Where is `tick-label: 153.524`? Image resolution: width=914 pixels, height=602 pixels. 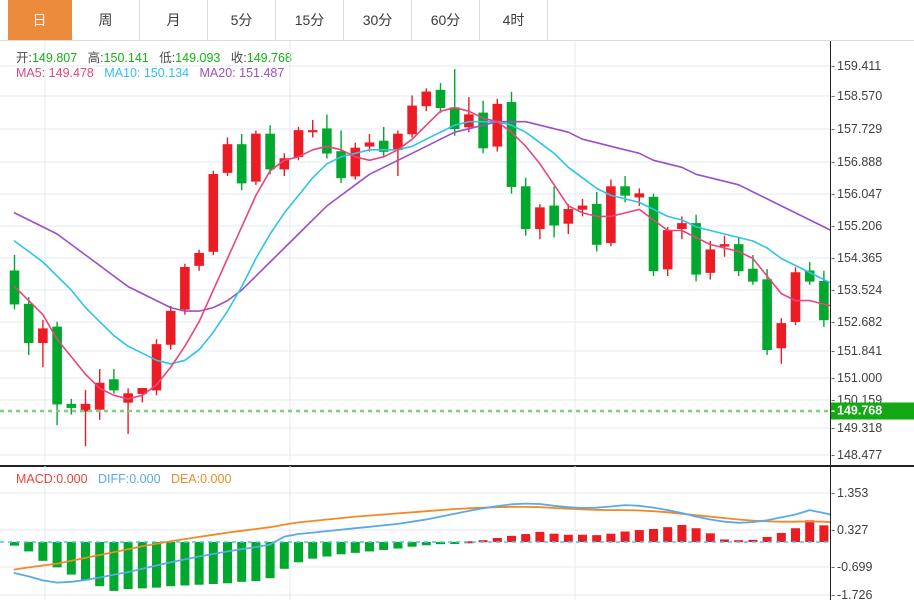 tick-label: 153.524 is located at coordinates (860, 290).